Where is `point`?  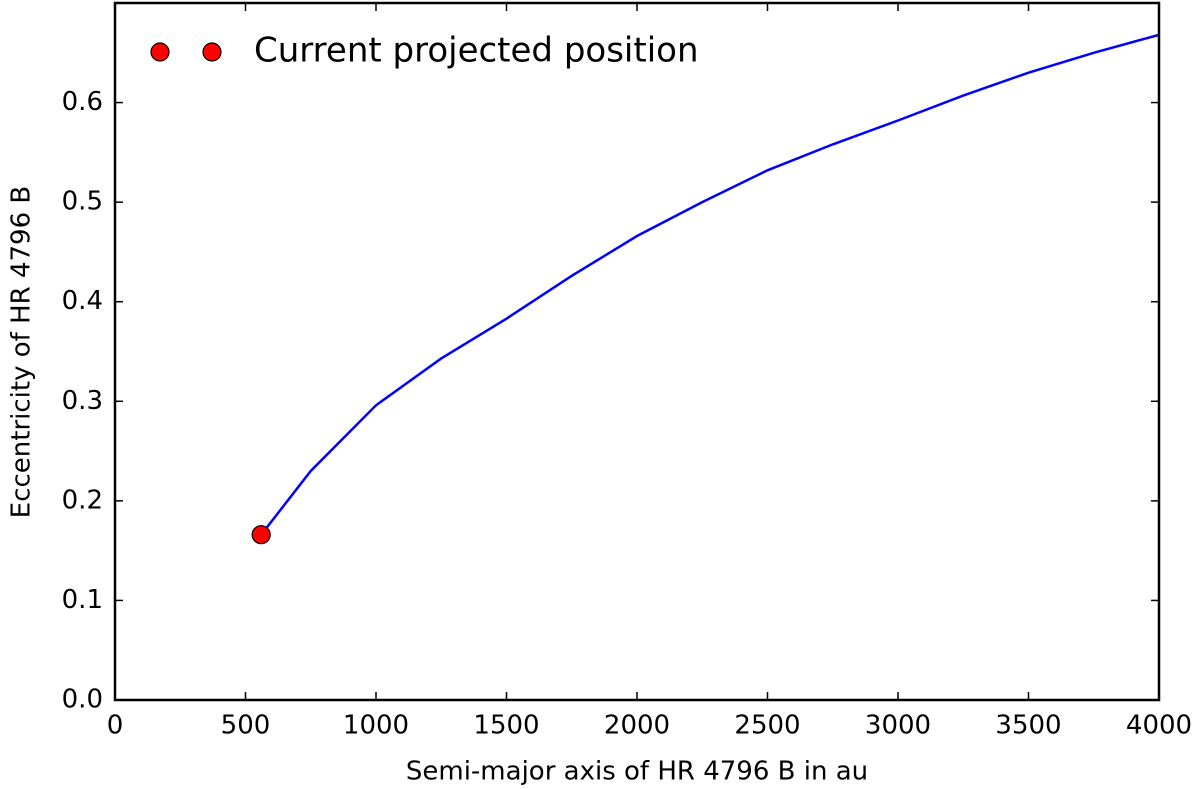
point is located at coordinates (261, 535).